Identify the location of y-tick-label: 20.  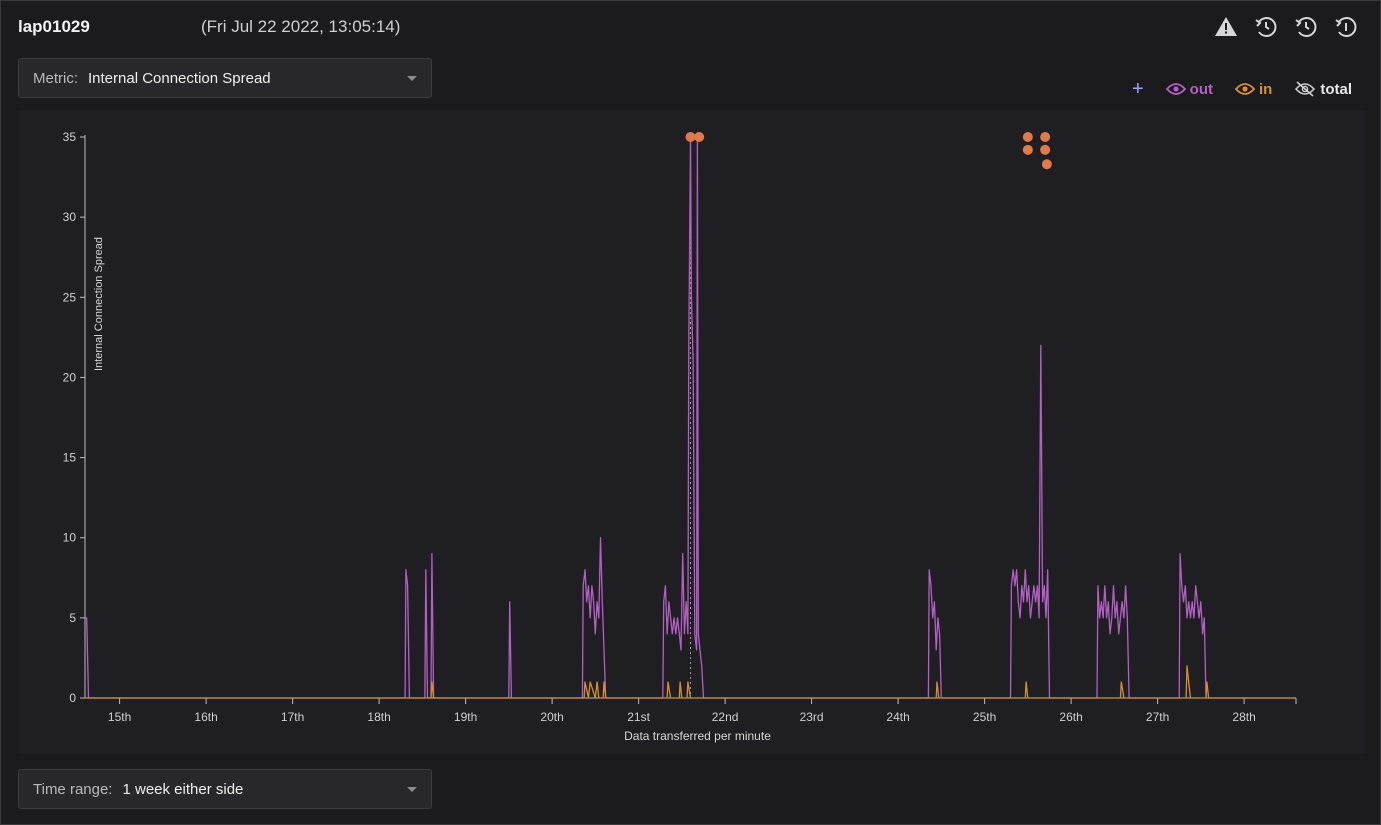
(70, 377).